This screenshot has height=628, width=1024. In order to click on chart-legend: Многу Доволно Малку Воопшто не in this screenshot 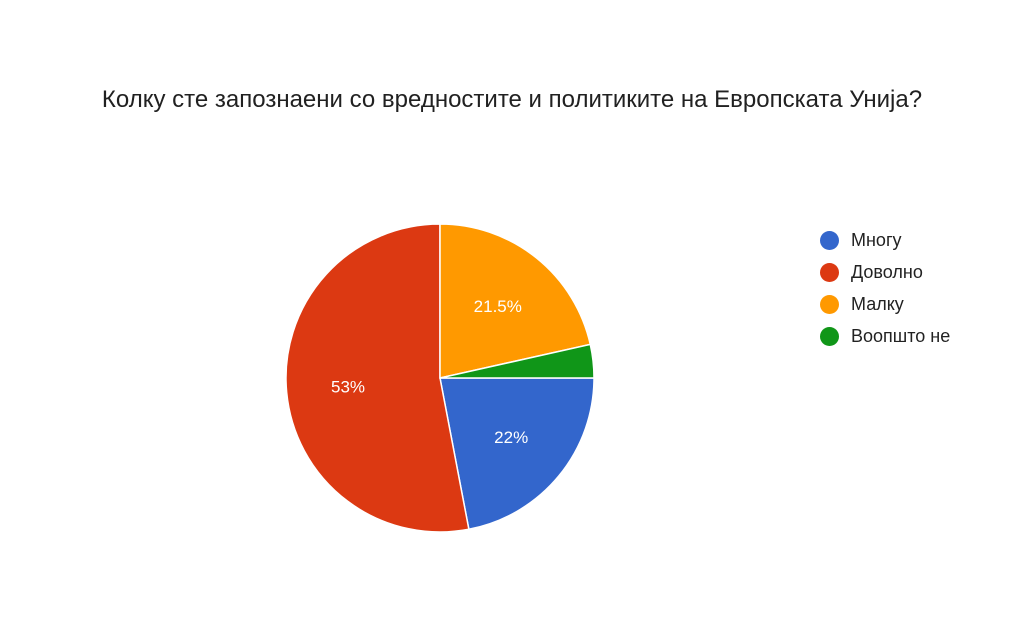, I will do `click(885, 288)`.